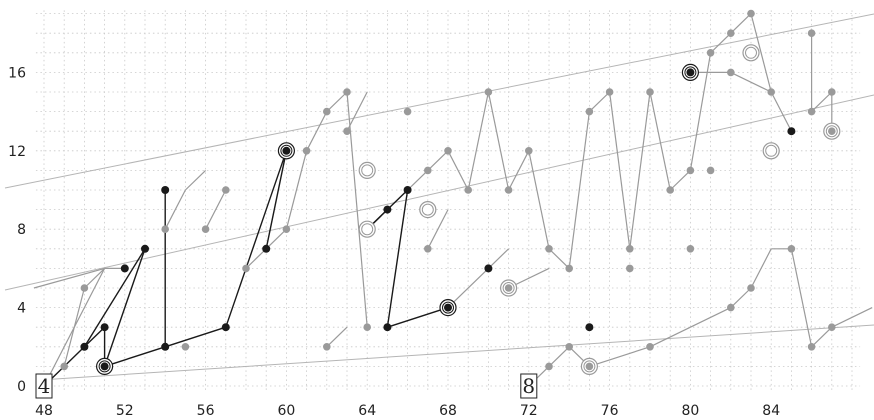 This screenshot has width=874, height=420. What do you see at coordinates (206, 411) in the screenshot?
I see `x-tick-label: 56` at bounding box center [206, 411].